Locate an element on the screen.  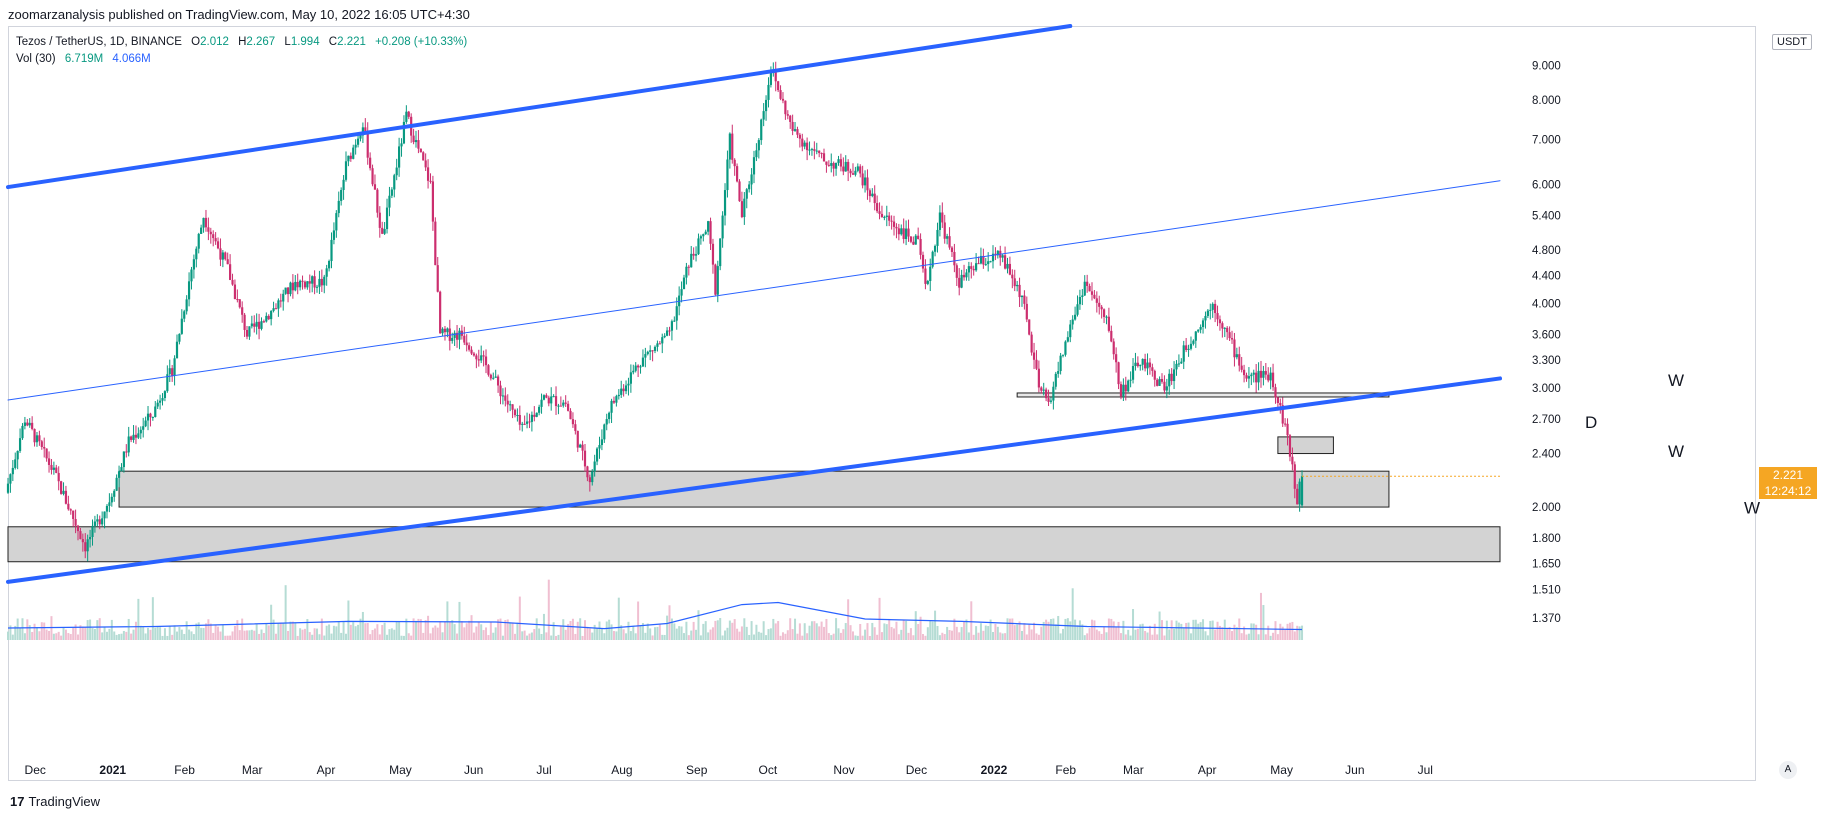
time-tick-label: Oct is located at coordinates (767, 770).